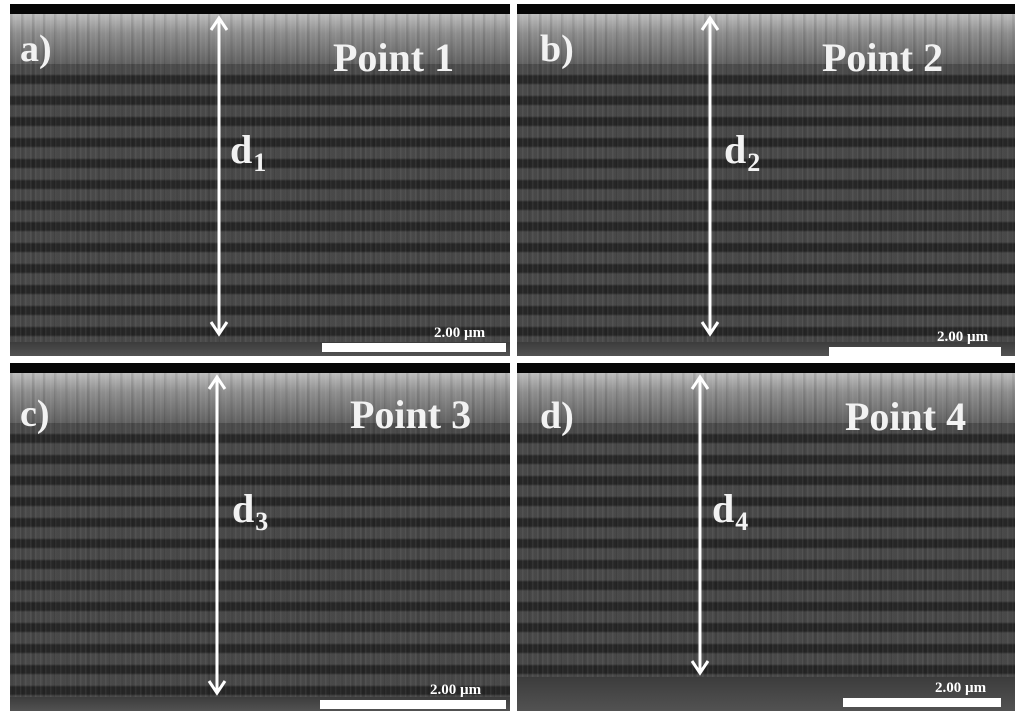  I want to click on thickness-label: d3, so click(250, 512).